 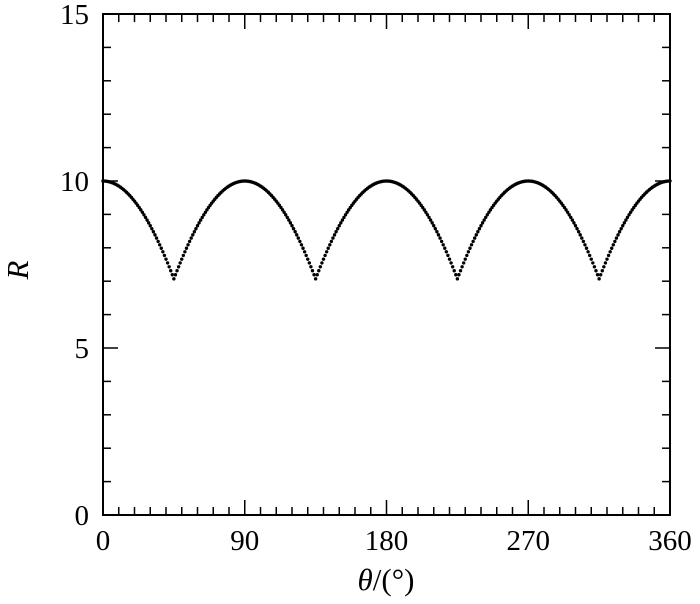 I want to click on data-series, so click(x=386, y=230).